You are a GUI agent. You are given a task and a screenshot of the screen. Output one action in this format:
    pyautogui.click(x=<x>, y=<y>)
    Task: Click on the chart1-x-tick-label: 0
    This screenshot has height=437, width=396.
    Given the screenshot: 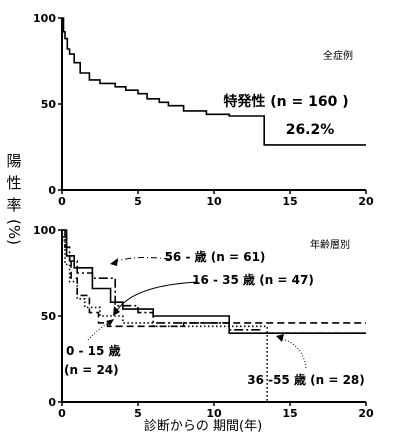 What is the action you would take?
    pyautogui.click(x=62, y=201)
    